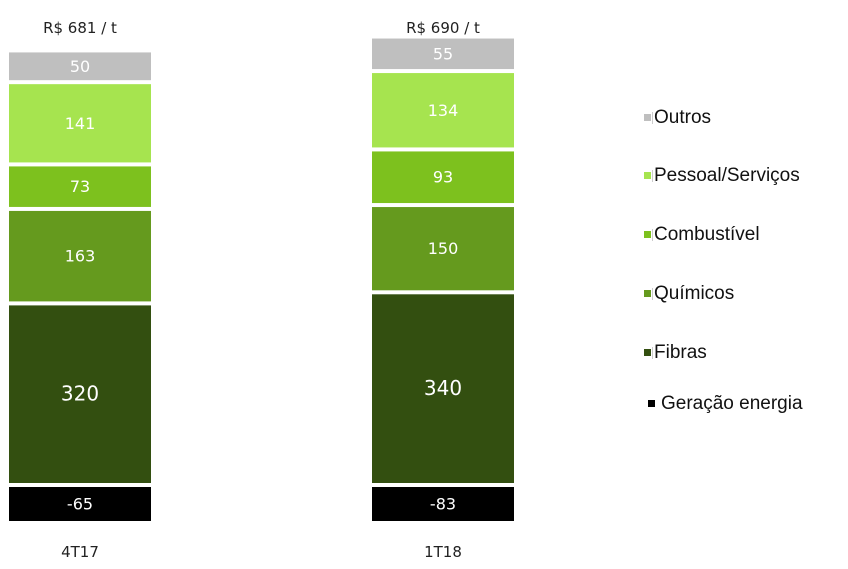 This screenshot has width=848, height=569. I want to click on data-label: 50, so click(80, 66).